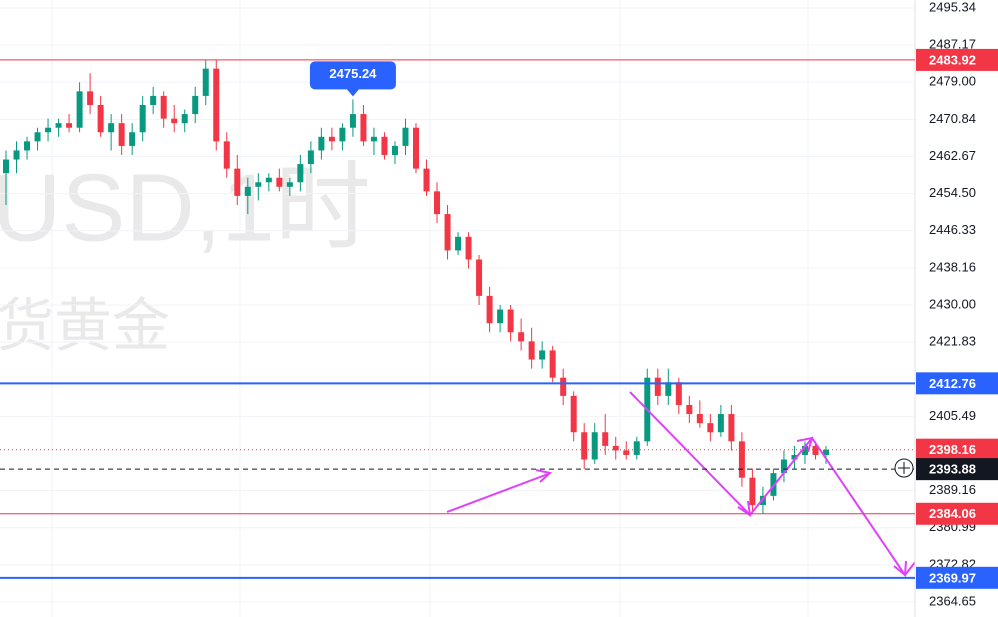 The height and width of the screenshot is (617, 998). What do you see at coordinates (952, 449) in the screenshot?
I see `level-label: 2398.16` at bounding box center [952, 449].